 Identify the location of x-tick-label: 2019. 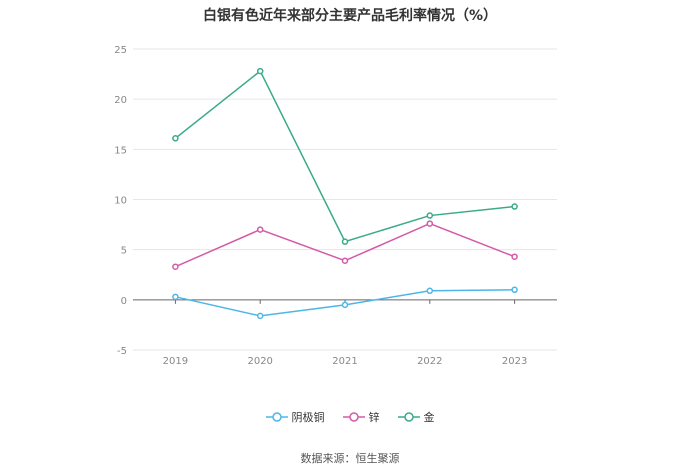
(175, 361).